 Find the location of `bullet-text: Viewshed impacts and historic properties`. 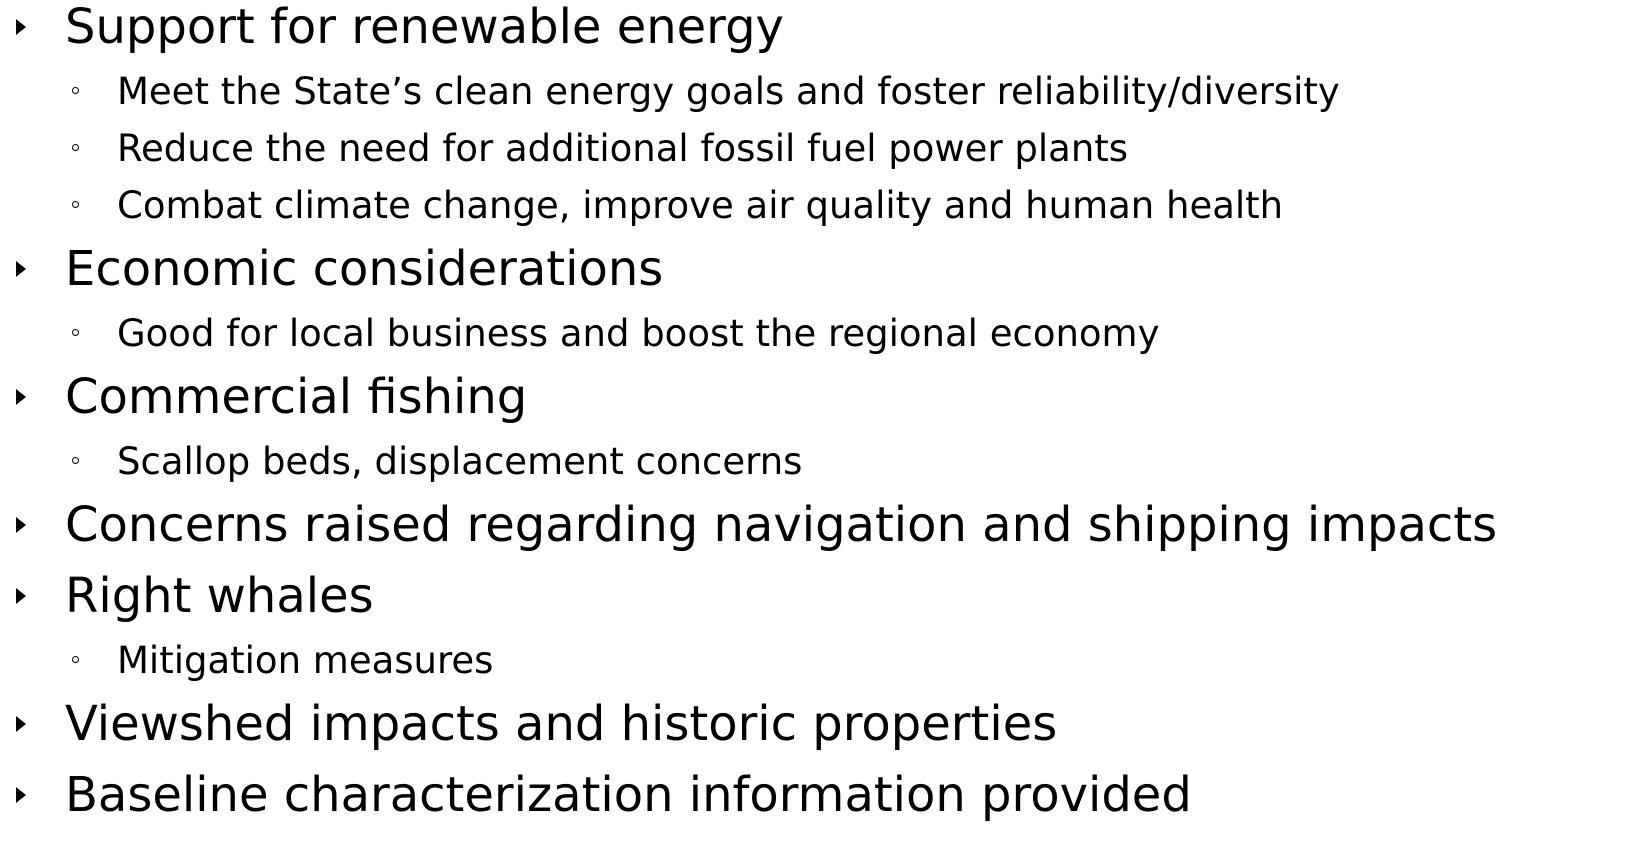

bullet-text: Viewshed impacts and historic properties is located at coordinates (561, 724).